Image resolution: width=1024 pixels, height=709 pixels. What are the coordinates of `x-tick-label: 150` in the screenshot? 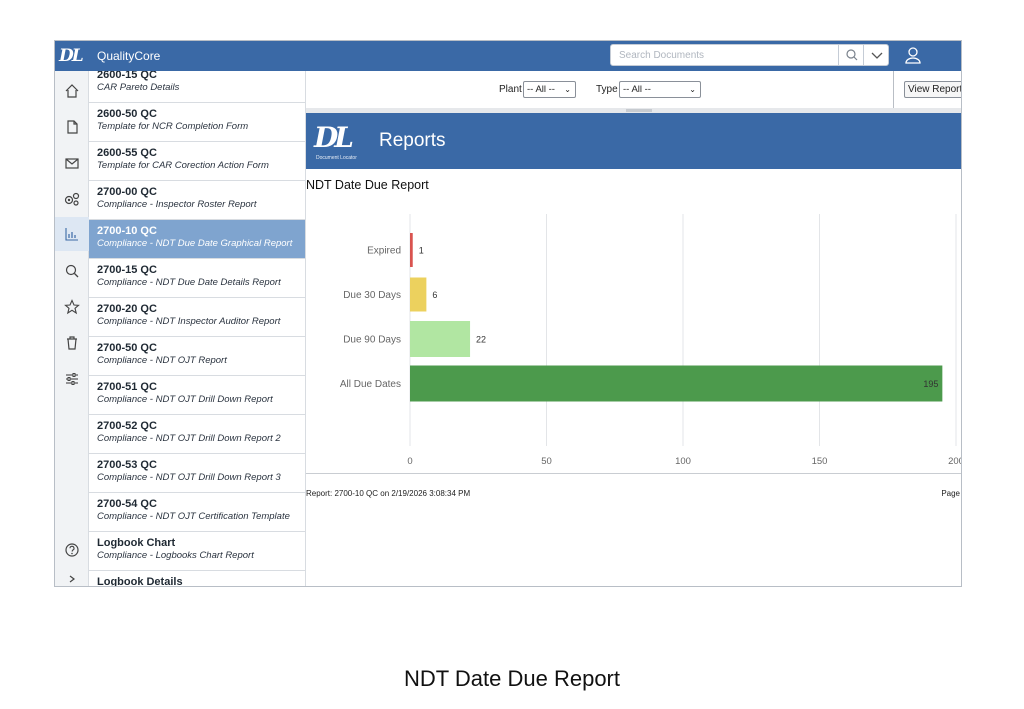 It's located at (820, 461).